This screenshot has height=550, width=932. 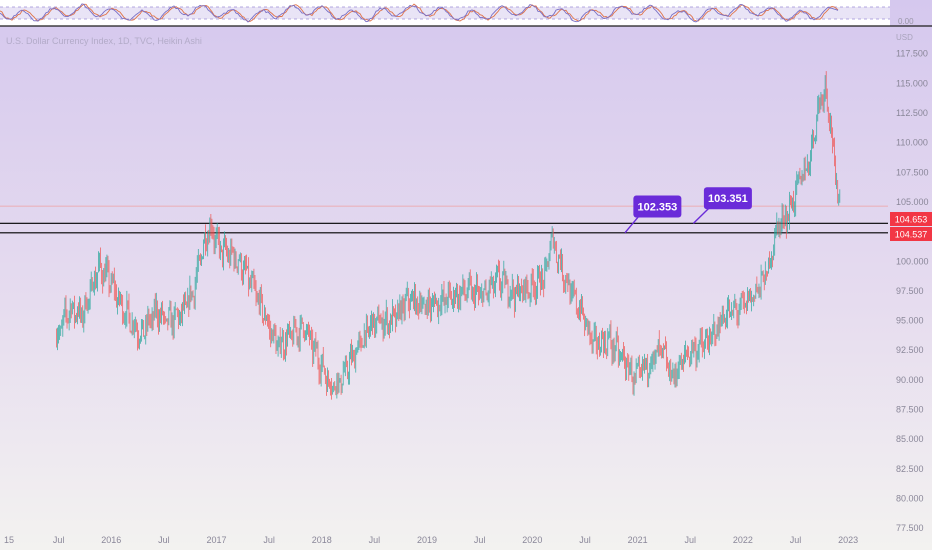 What do you see at coordinates (910, 469) in the screenshot?
I see `y-tick-label: 82.500` at bounding box center [910, 469].